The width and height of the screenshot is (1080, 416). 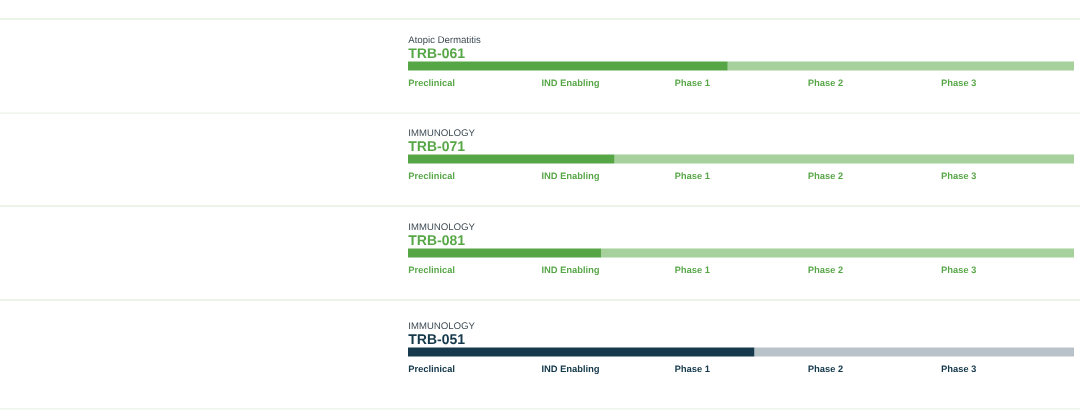 I want to click on chart-subtitle: Atopic Dermatitis, so click(x=444, y=40).